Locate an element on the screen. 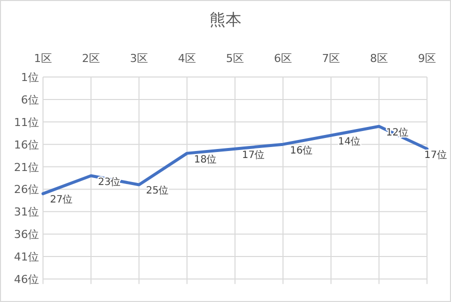  x-tick-label: 9区 is located at coordinates (427, 58).